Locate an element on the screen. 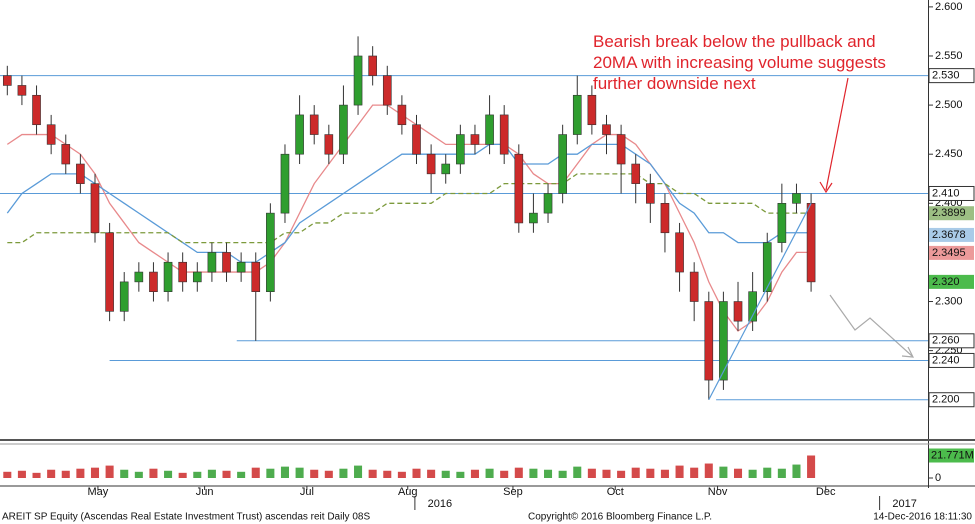 This screenshot has width=975, height=524. year-label: 2017 is located at coordinates (904, 504).